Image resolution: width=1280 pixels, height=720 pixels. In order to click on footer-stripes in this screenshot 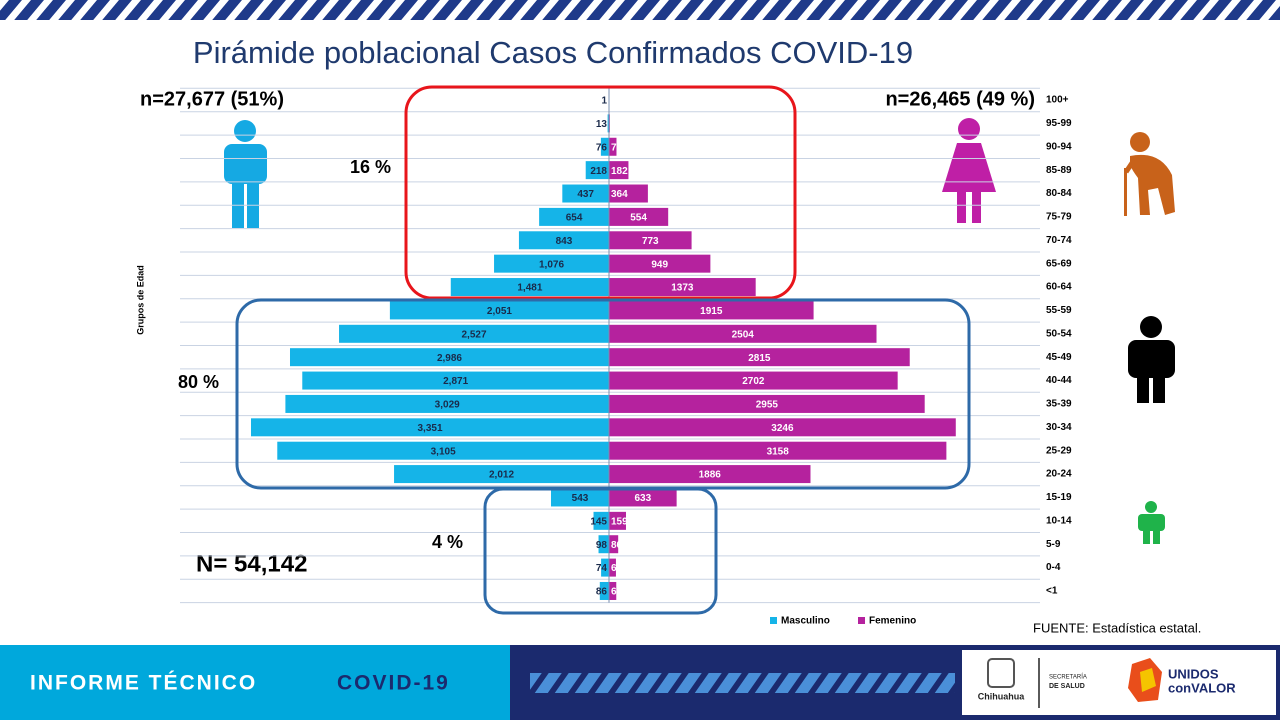, I will do `click(742, 683)`.